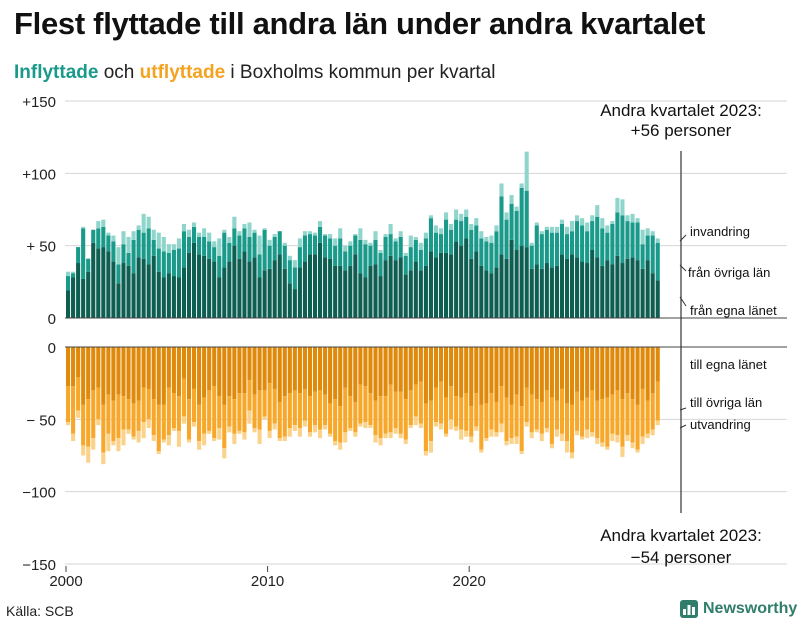 This screenshot has width=800, height=625. I want to click on x-tick-label: 2000, so click(65, 581).